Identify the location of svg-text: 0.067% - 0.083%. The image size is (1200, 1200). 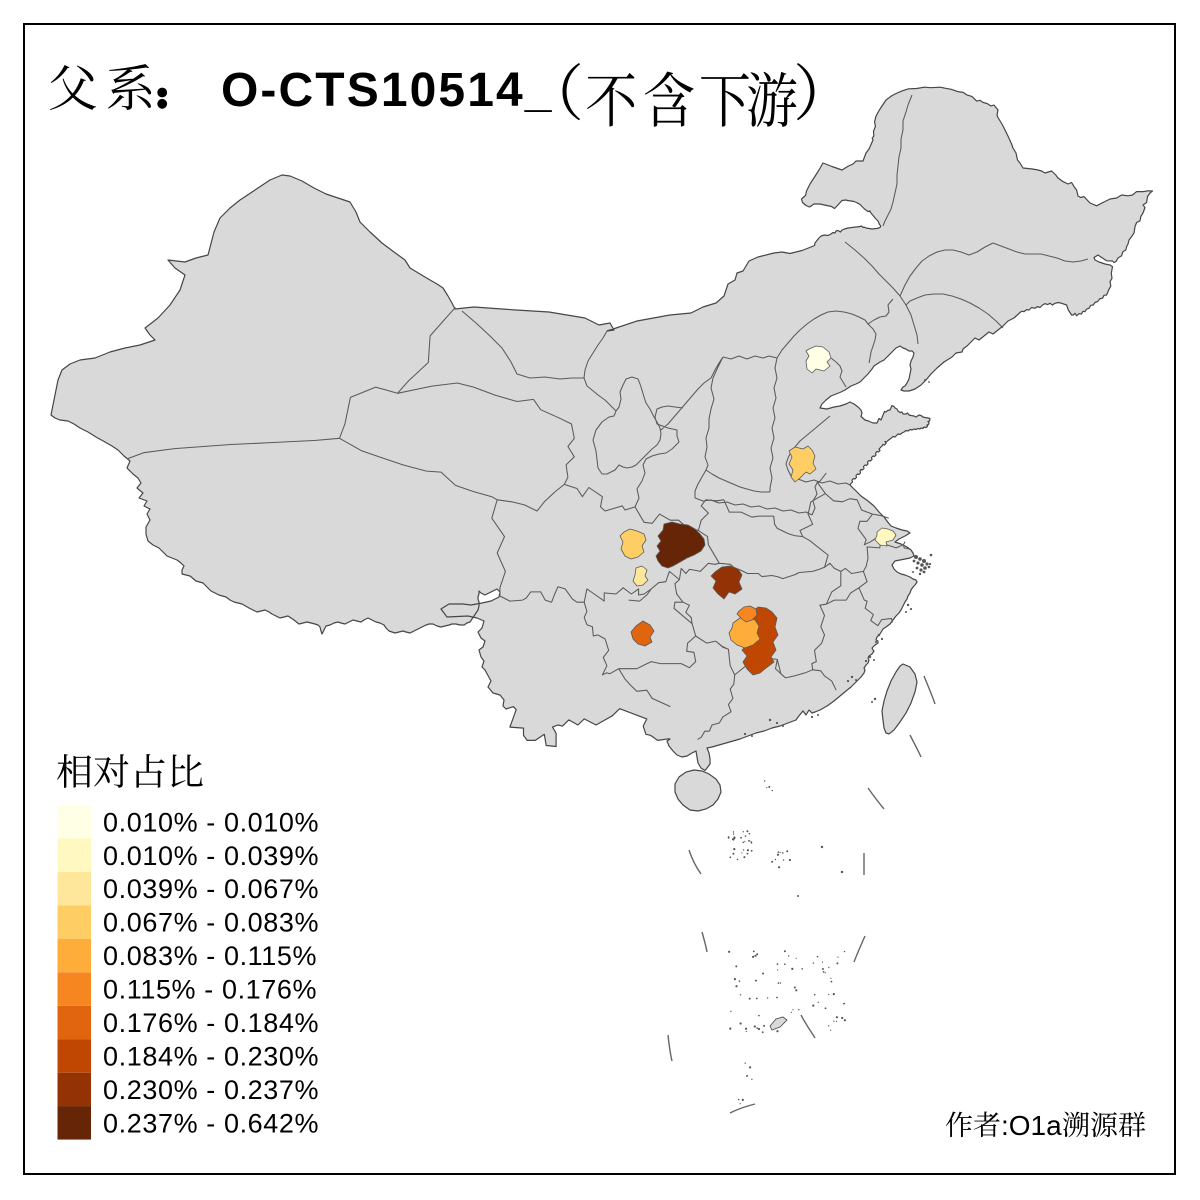
(211, 923).